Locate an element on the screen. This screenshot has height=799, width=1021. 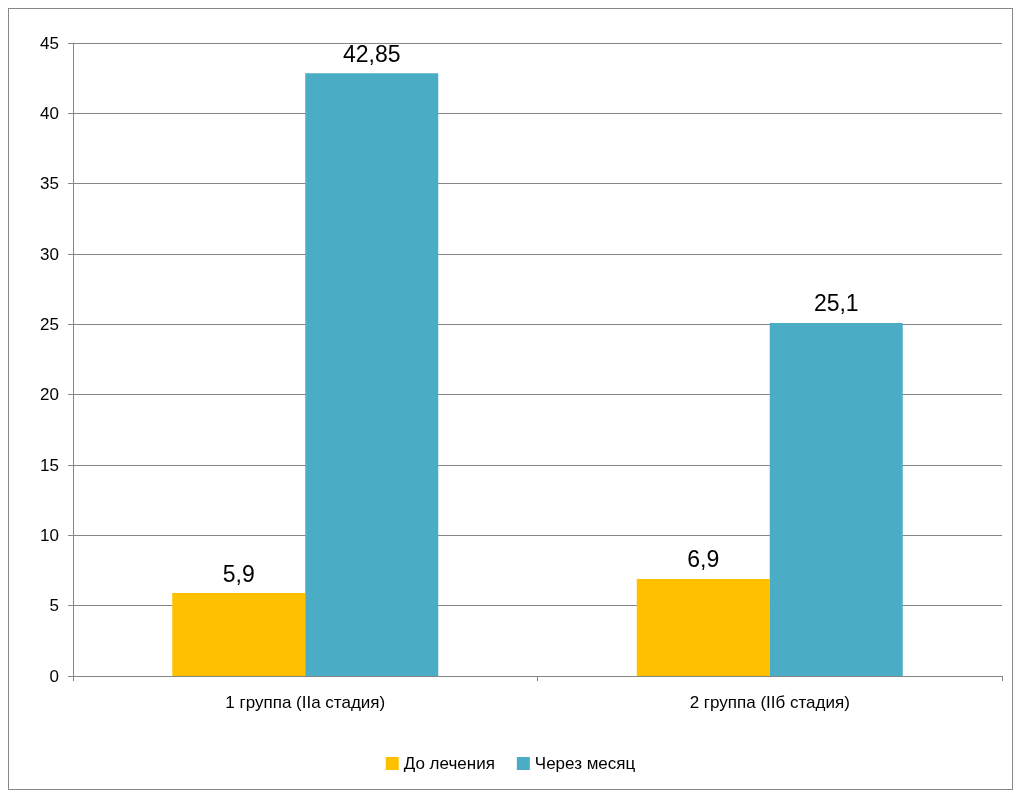
data-label: 25,1 is located at coordinates (836, 303).